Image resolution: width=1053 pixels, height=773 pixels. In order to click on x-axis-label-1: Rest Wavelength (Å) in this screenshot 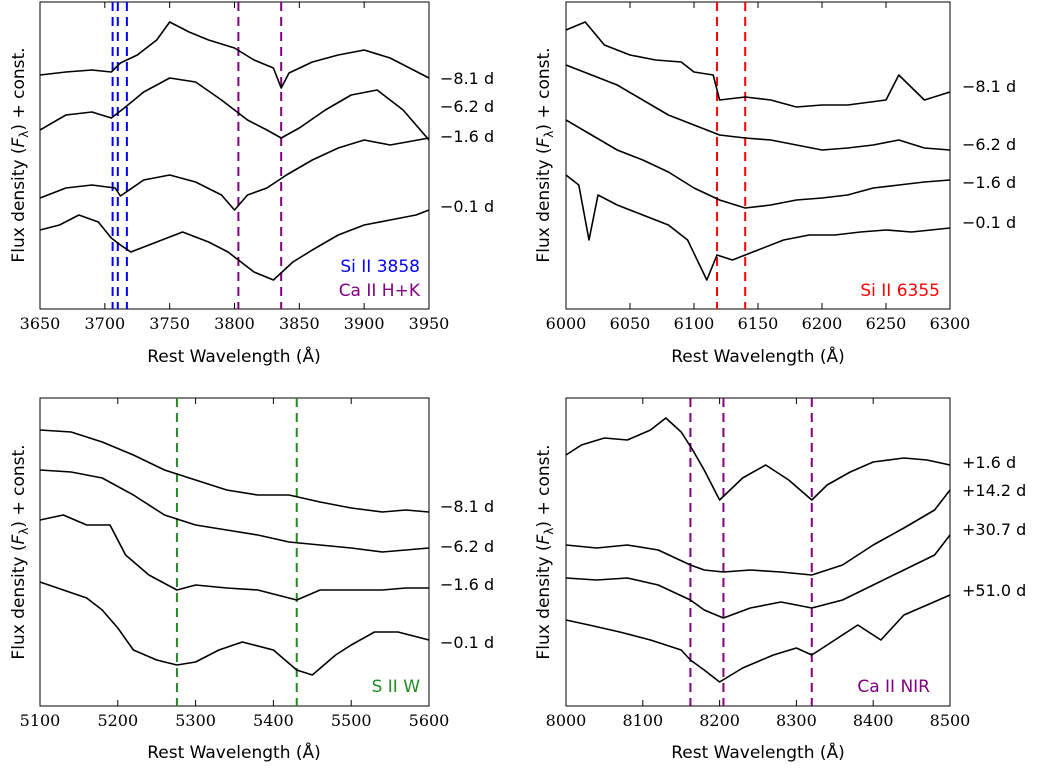, I will do `click(234, 356)`.